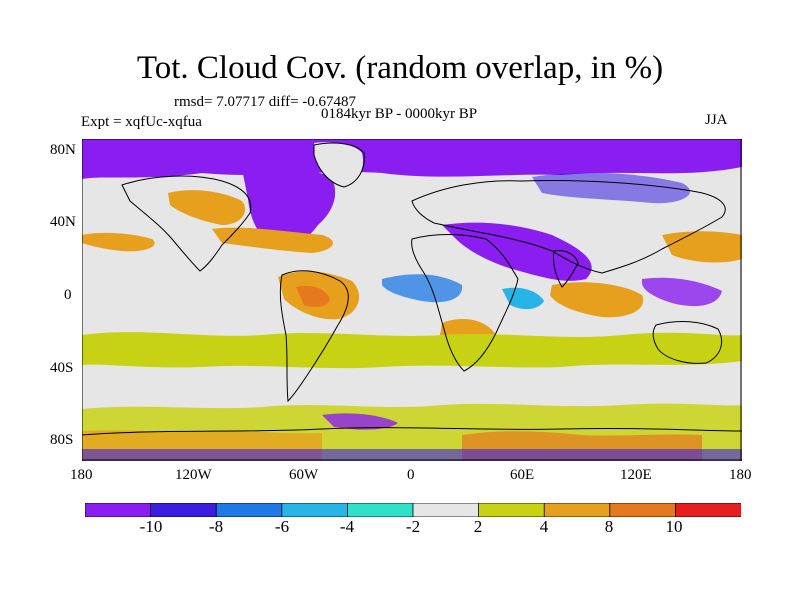 This screenshot has width=800, height=600. I want to click on colorbar-label: 8, so click(609, 526).